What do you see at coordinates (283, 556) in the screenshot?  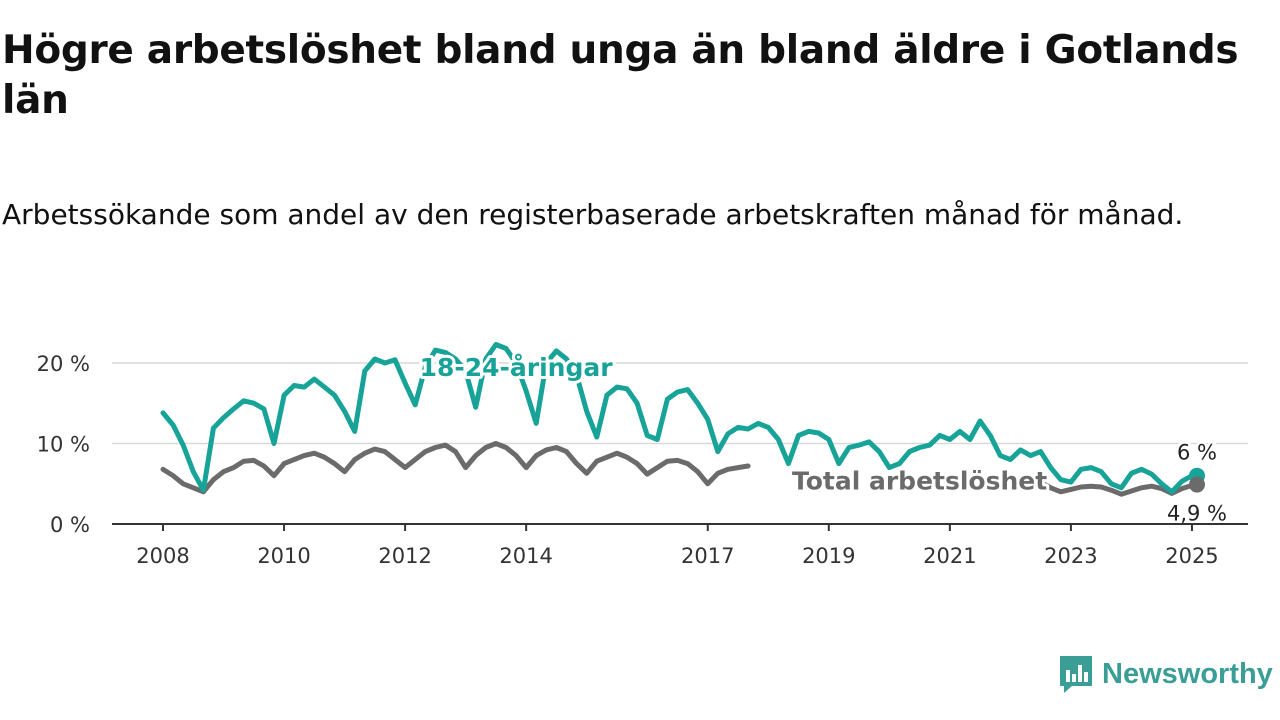 I see `x-tick-label: 2010` at bounding box center [283, 556].